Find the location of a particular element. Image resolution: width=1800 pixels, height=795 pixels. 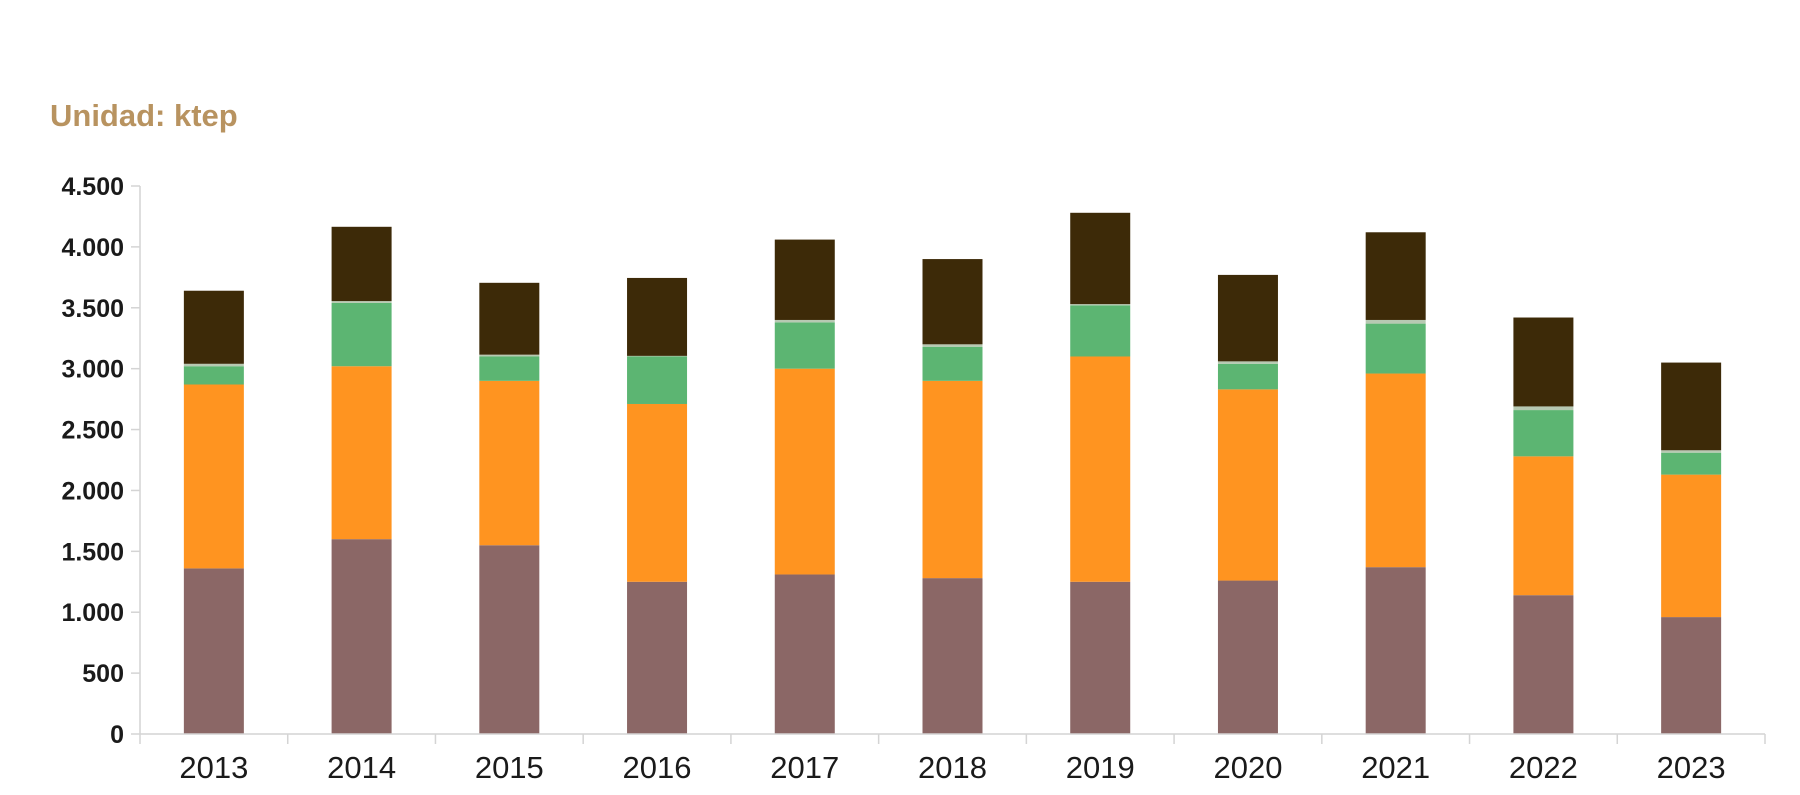

bar-stack-2022 is located at coordinates (1543, 525).